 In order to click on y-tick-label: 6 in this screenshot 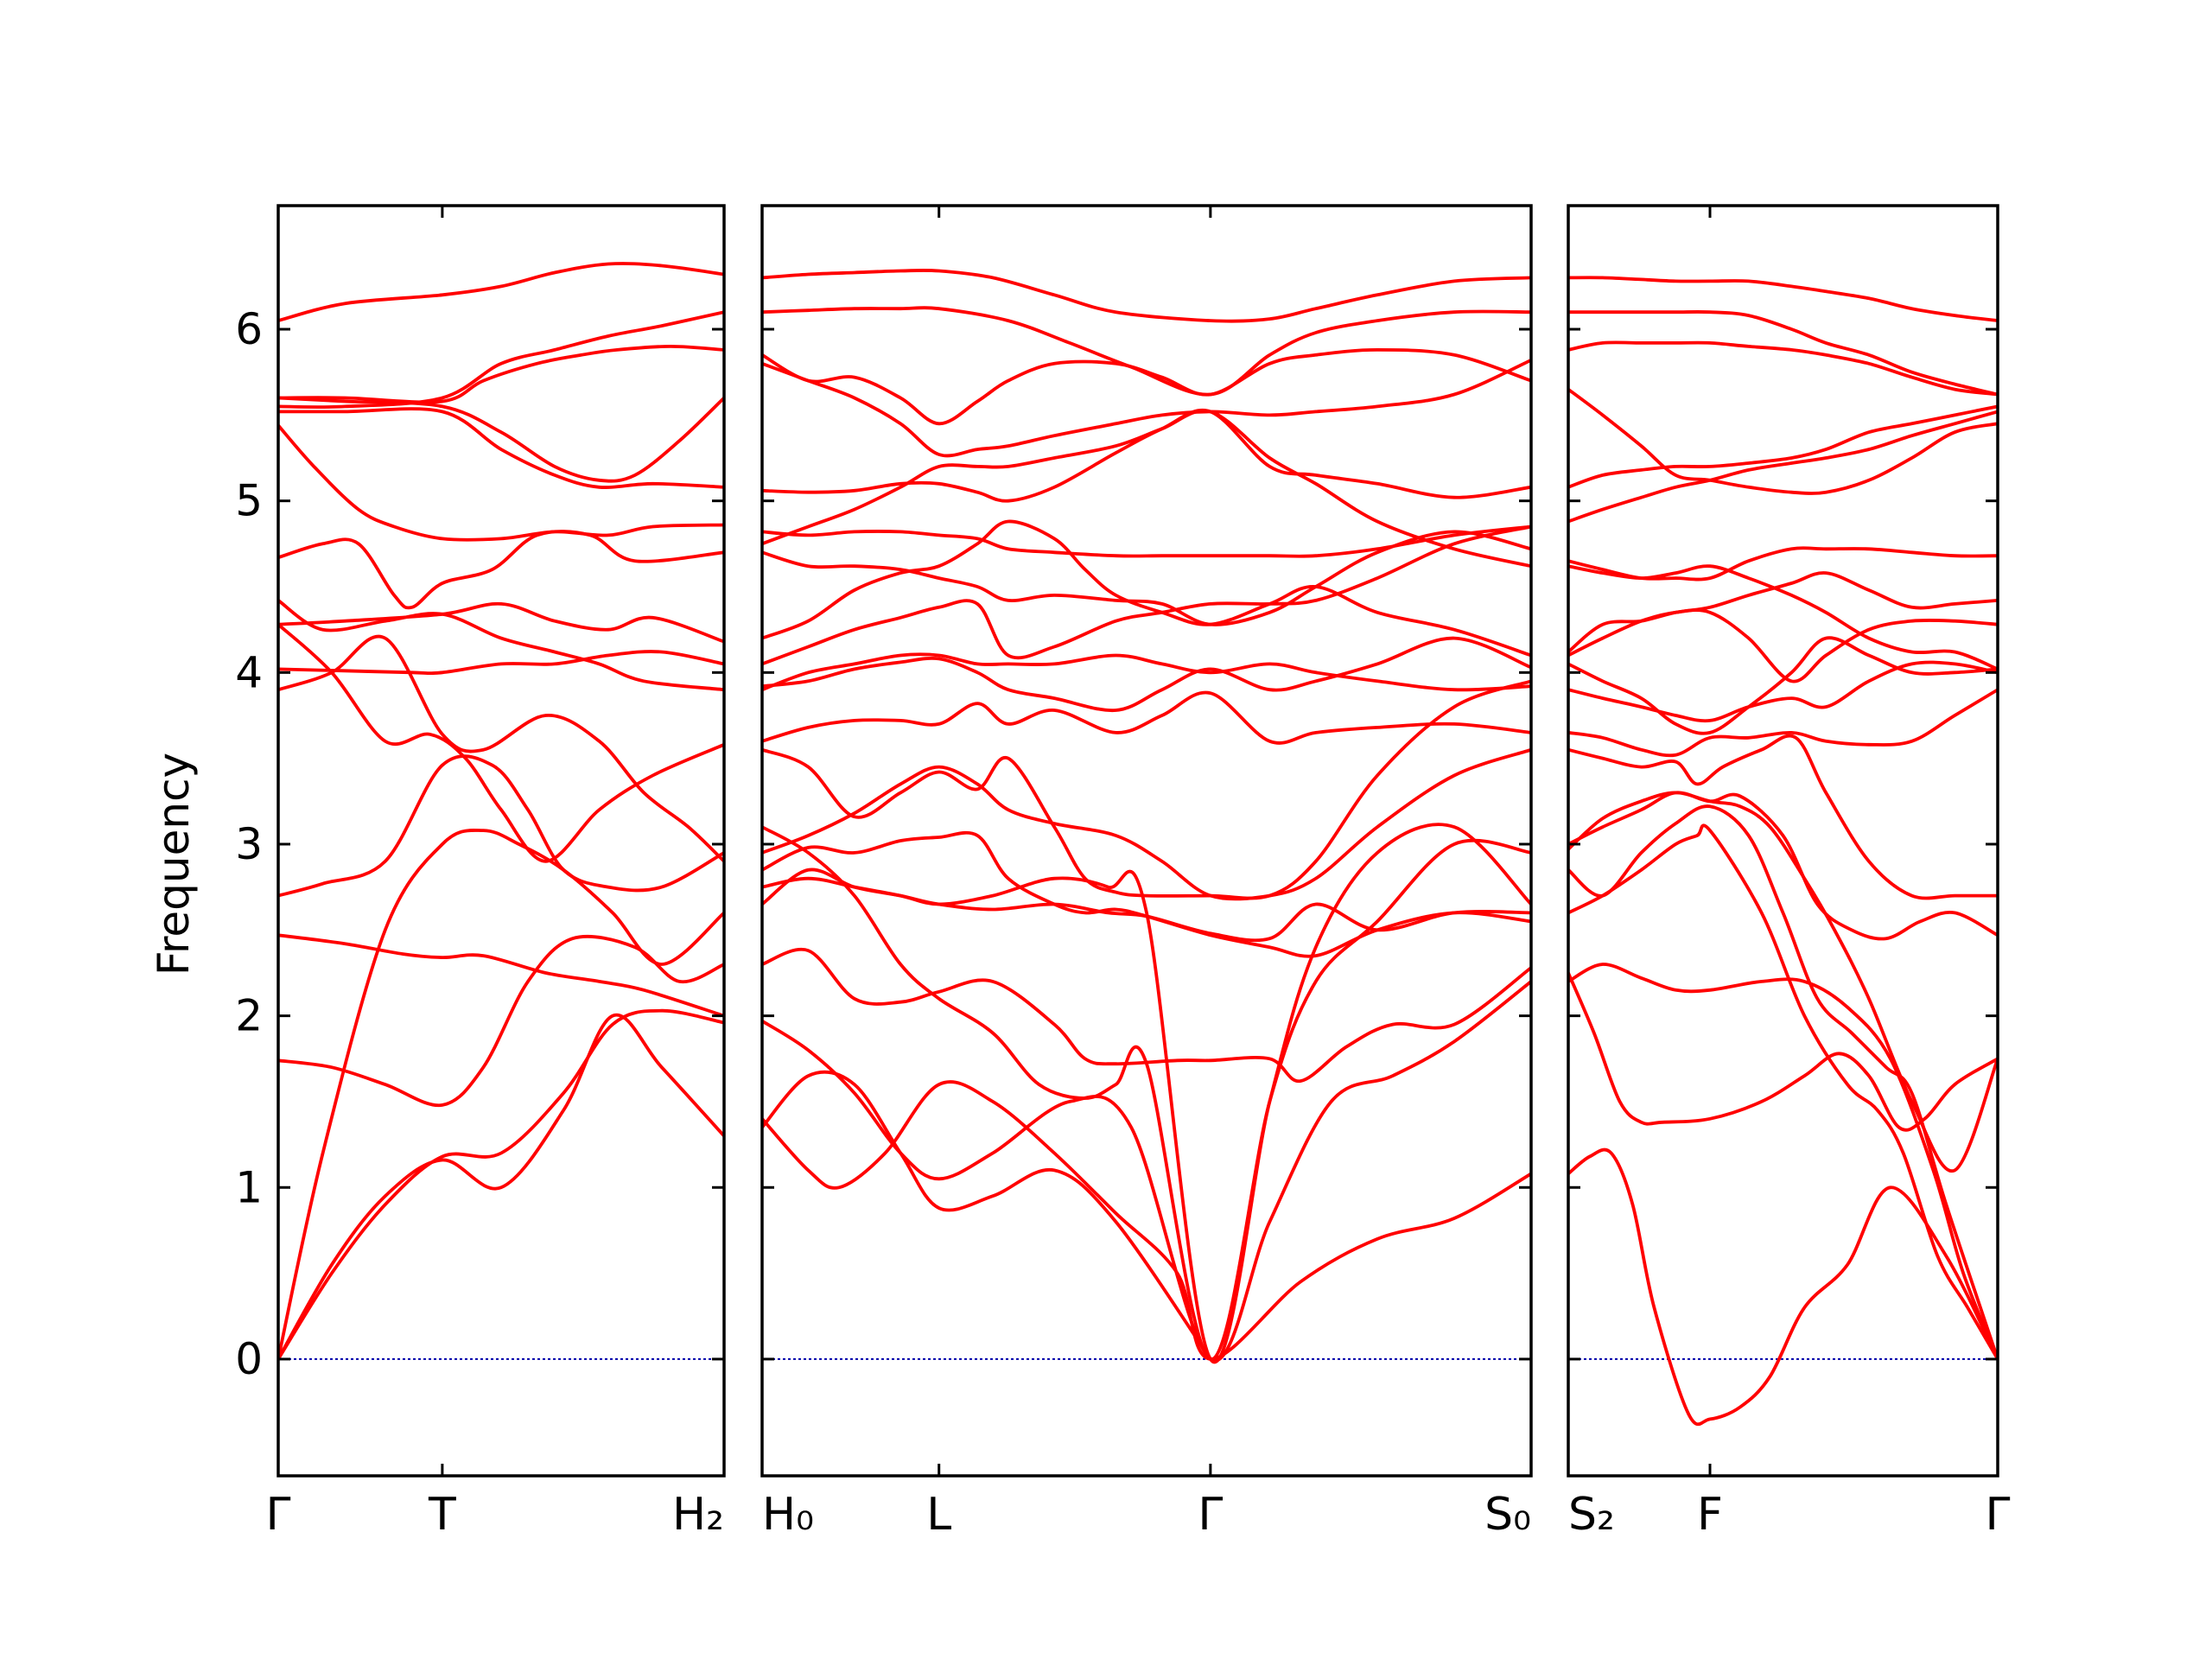, I will do `click(249, 329)`.